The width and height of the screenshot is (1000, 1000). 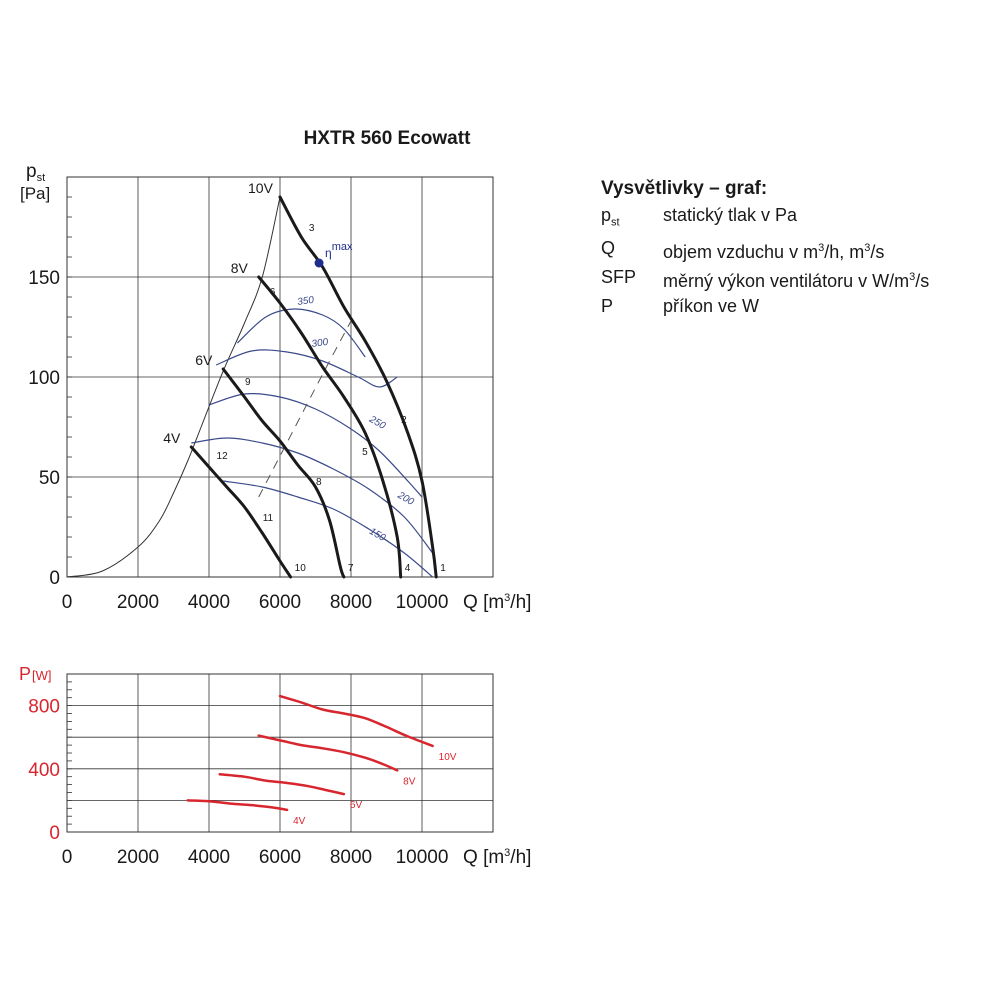 I want to click on operating-point-label: 8, so click(x=319, y=482).